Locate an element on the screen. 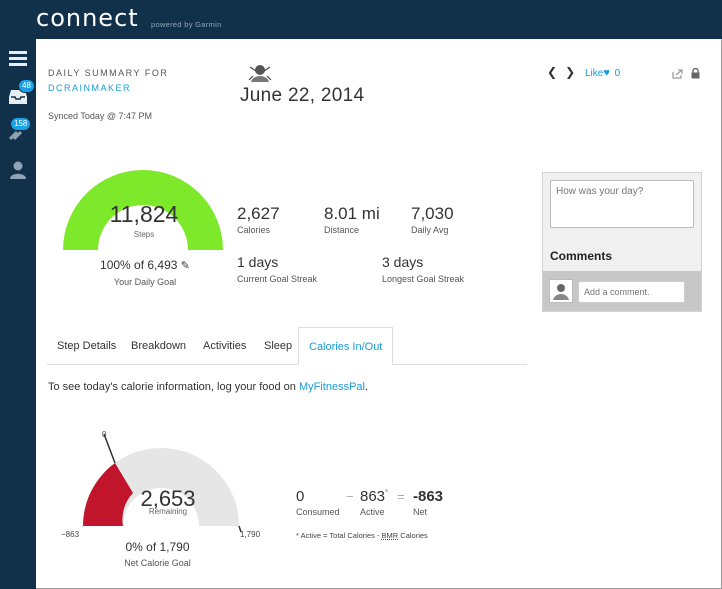 The image size is (722, 589). active-footnote: * Active = Total Calories - BMR Calories is located at coordinates (362, 535).